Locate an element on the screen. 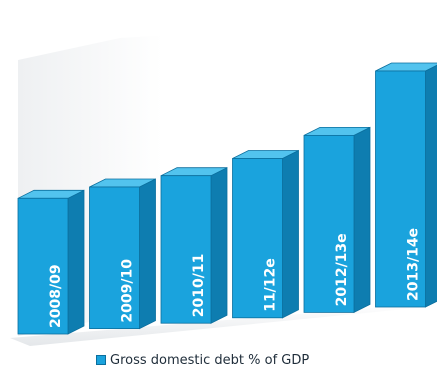 The image size is (437, 371). legend: Gross domestic debt % of GDP is located at coordinates (202, 360).